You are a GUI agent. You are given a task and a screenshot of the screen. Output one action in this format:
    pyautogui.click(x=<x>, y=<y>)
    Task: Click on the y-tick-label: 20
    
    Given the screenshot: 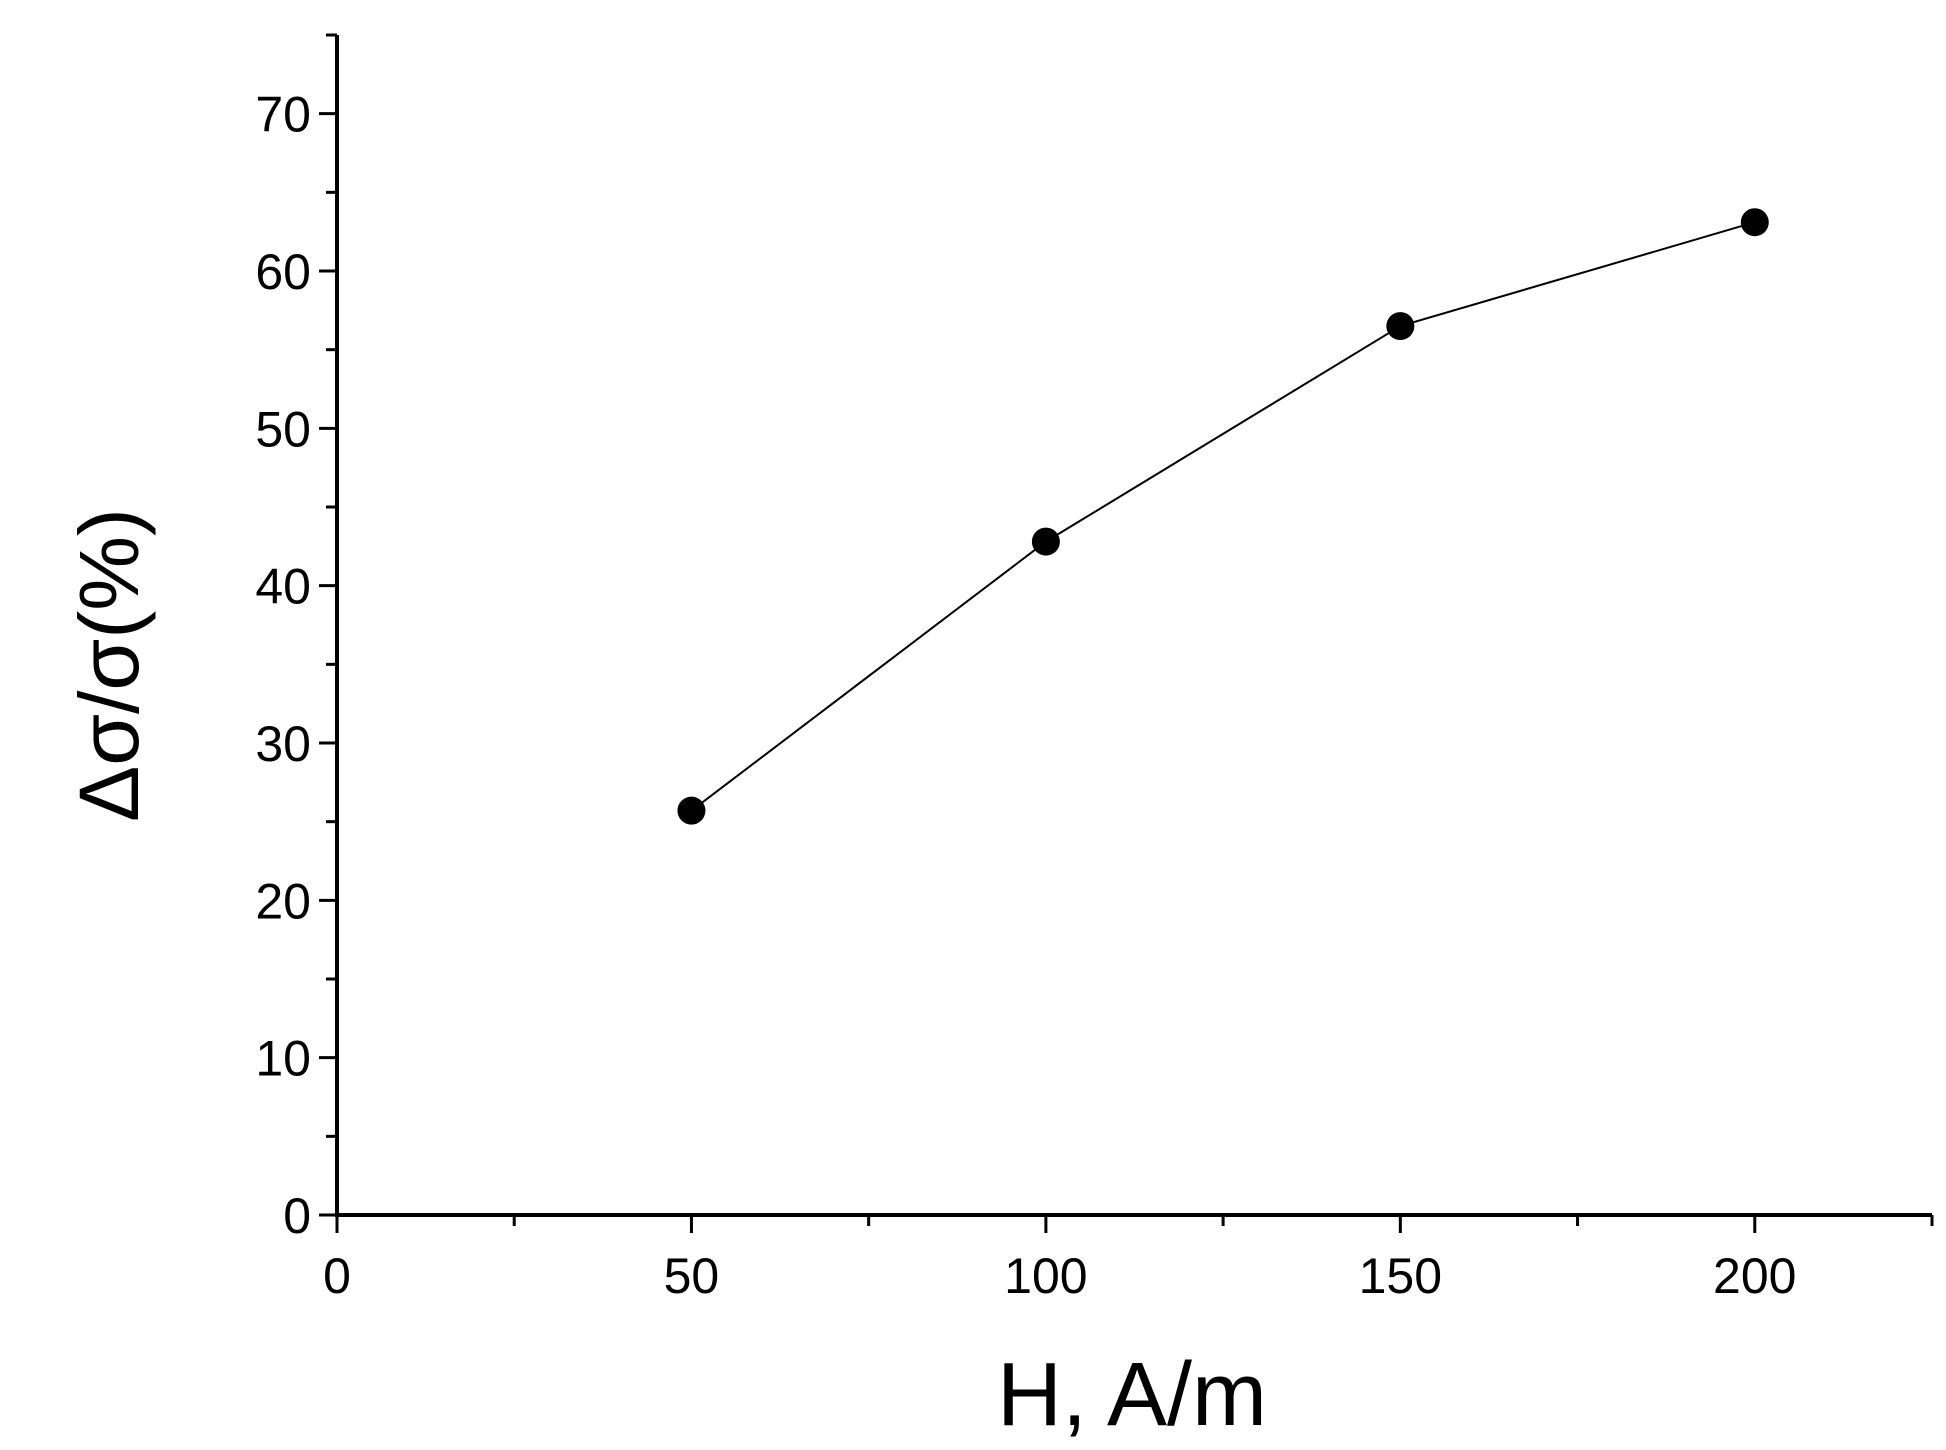 What is the action you would take?
    pyautogui.click(x=283, y=901)
    